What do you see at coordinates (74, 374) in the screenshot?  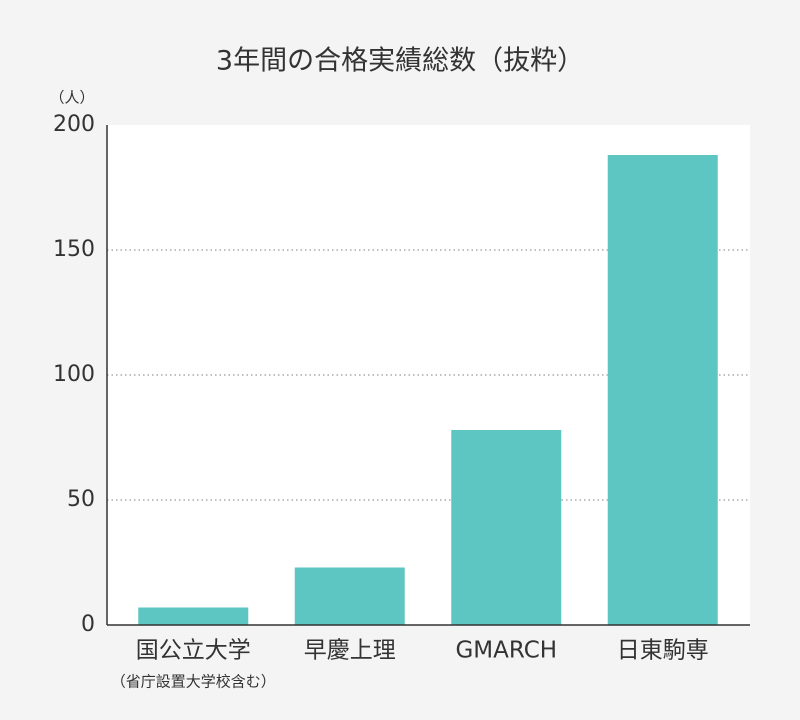 I see `y-tick-label: 100` at bounding box center [74, 374].